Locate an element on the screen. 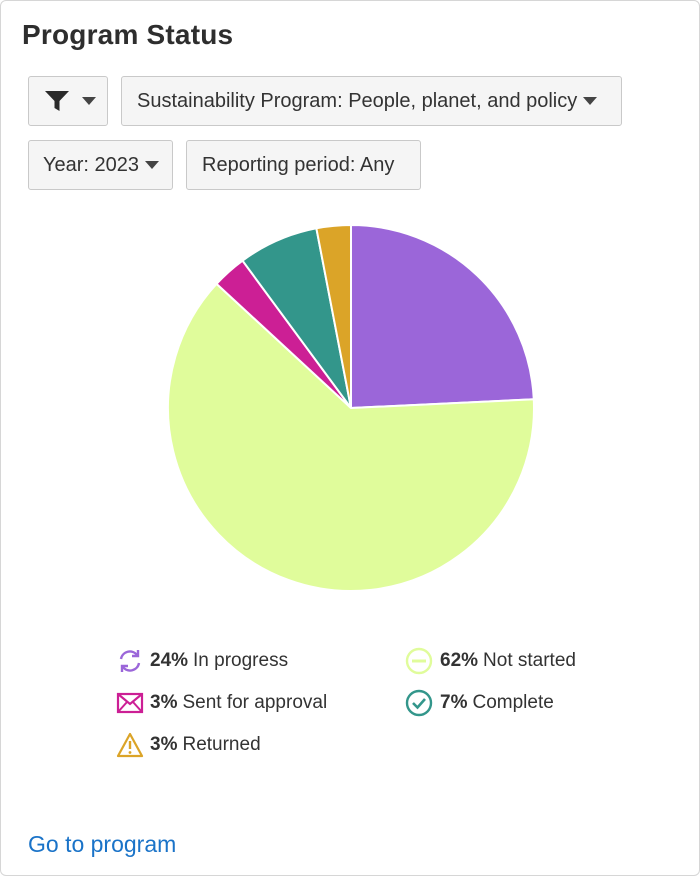  legend-label: In progress is located at coordinates (241, 660).